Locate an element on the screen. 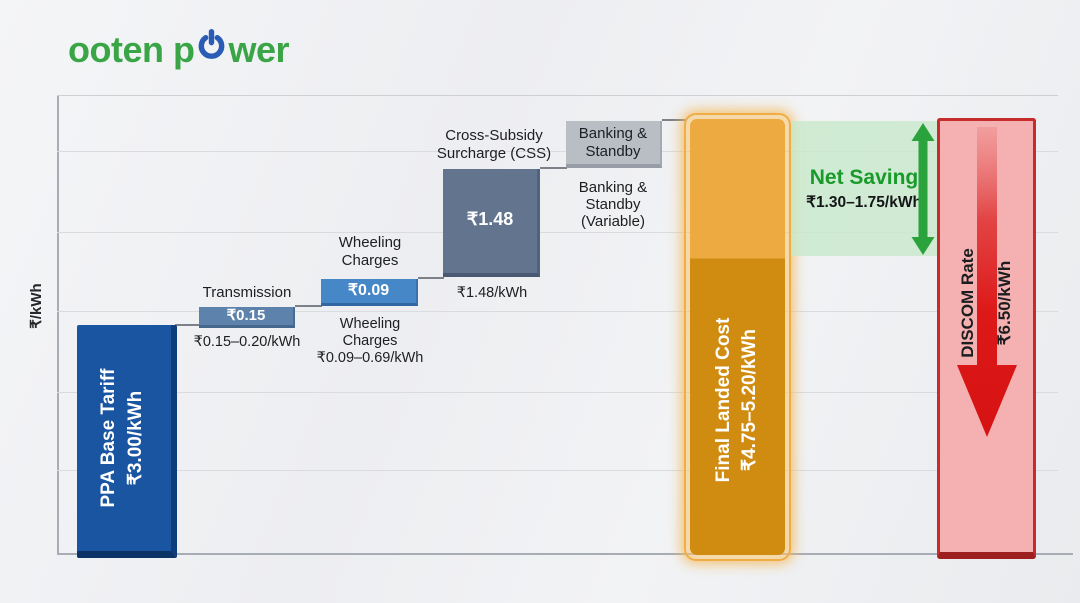  y-axis-line is located at coordinates (58, 324).